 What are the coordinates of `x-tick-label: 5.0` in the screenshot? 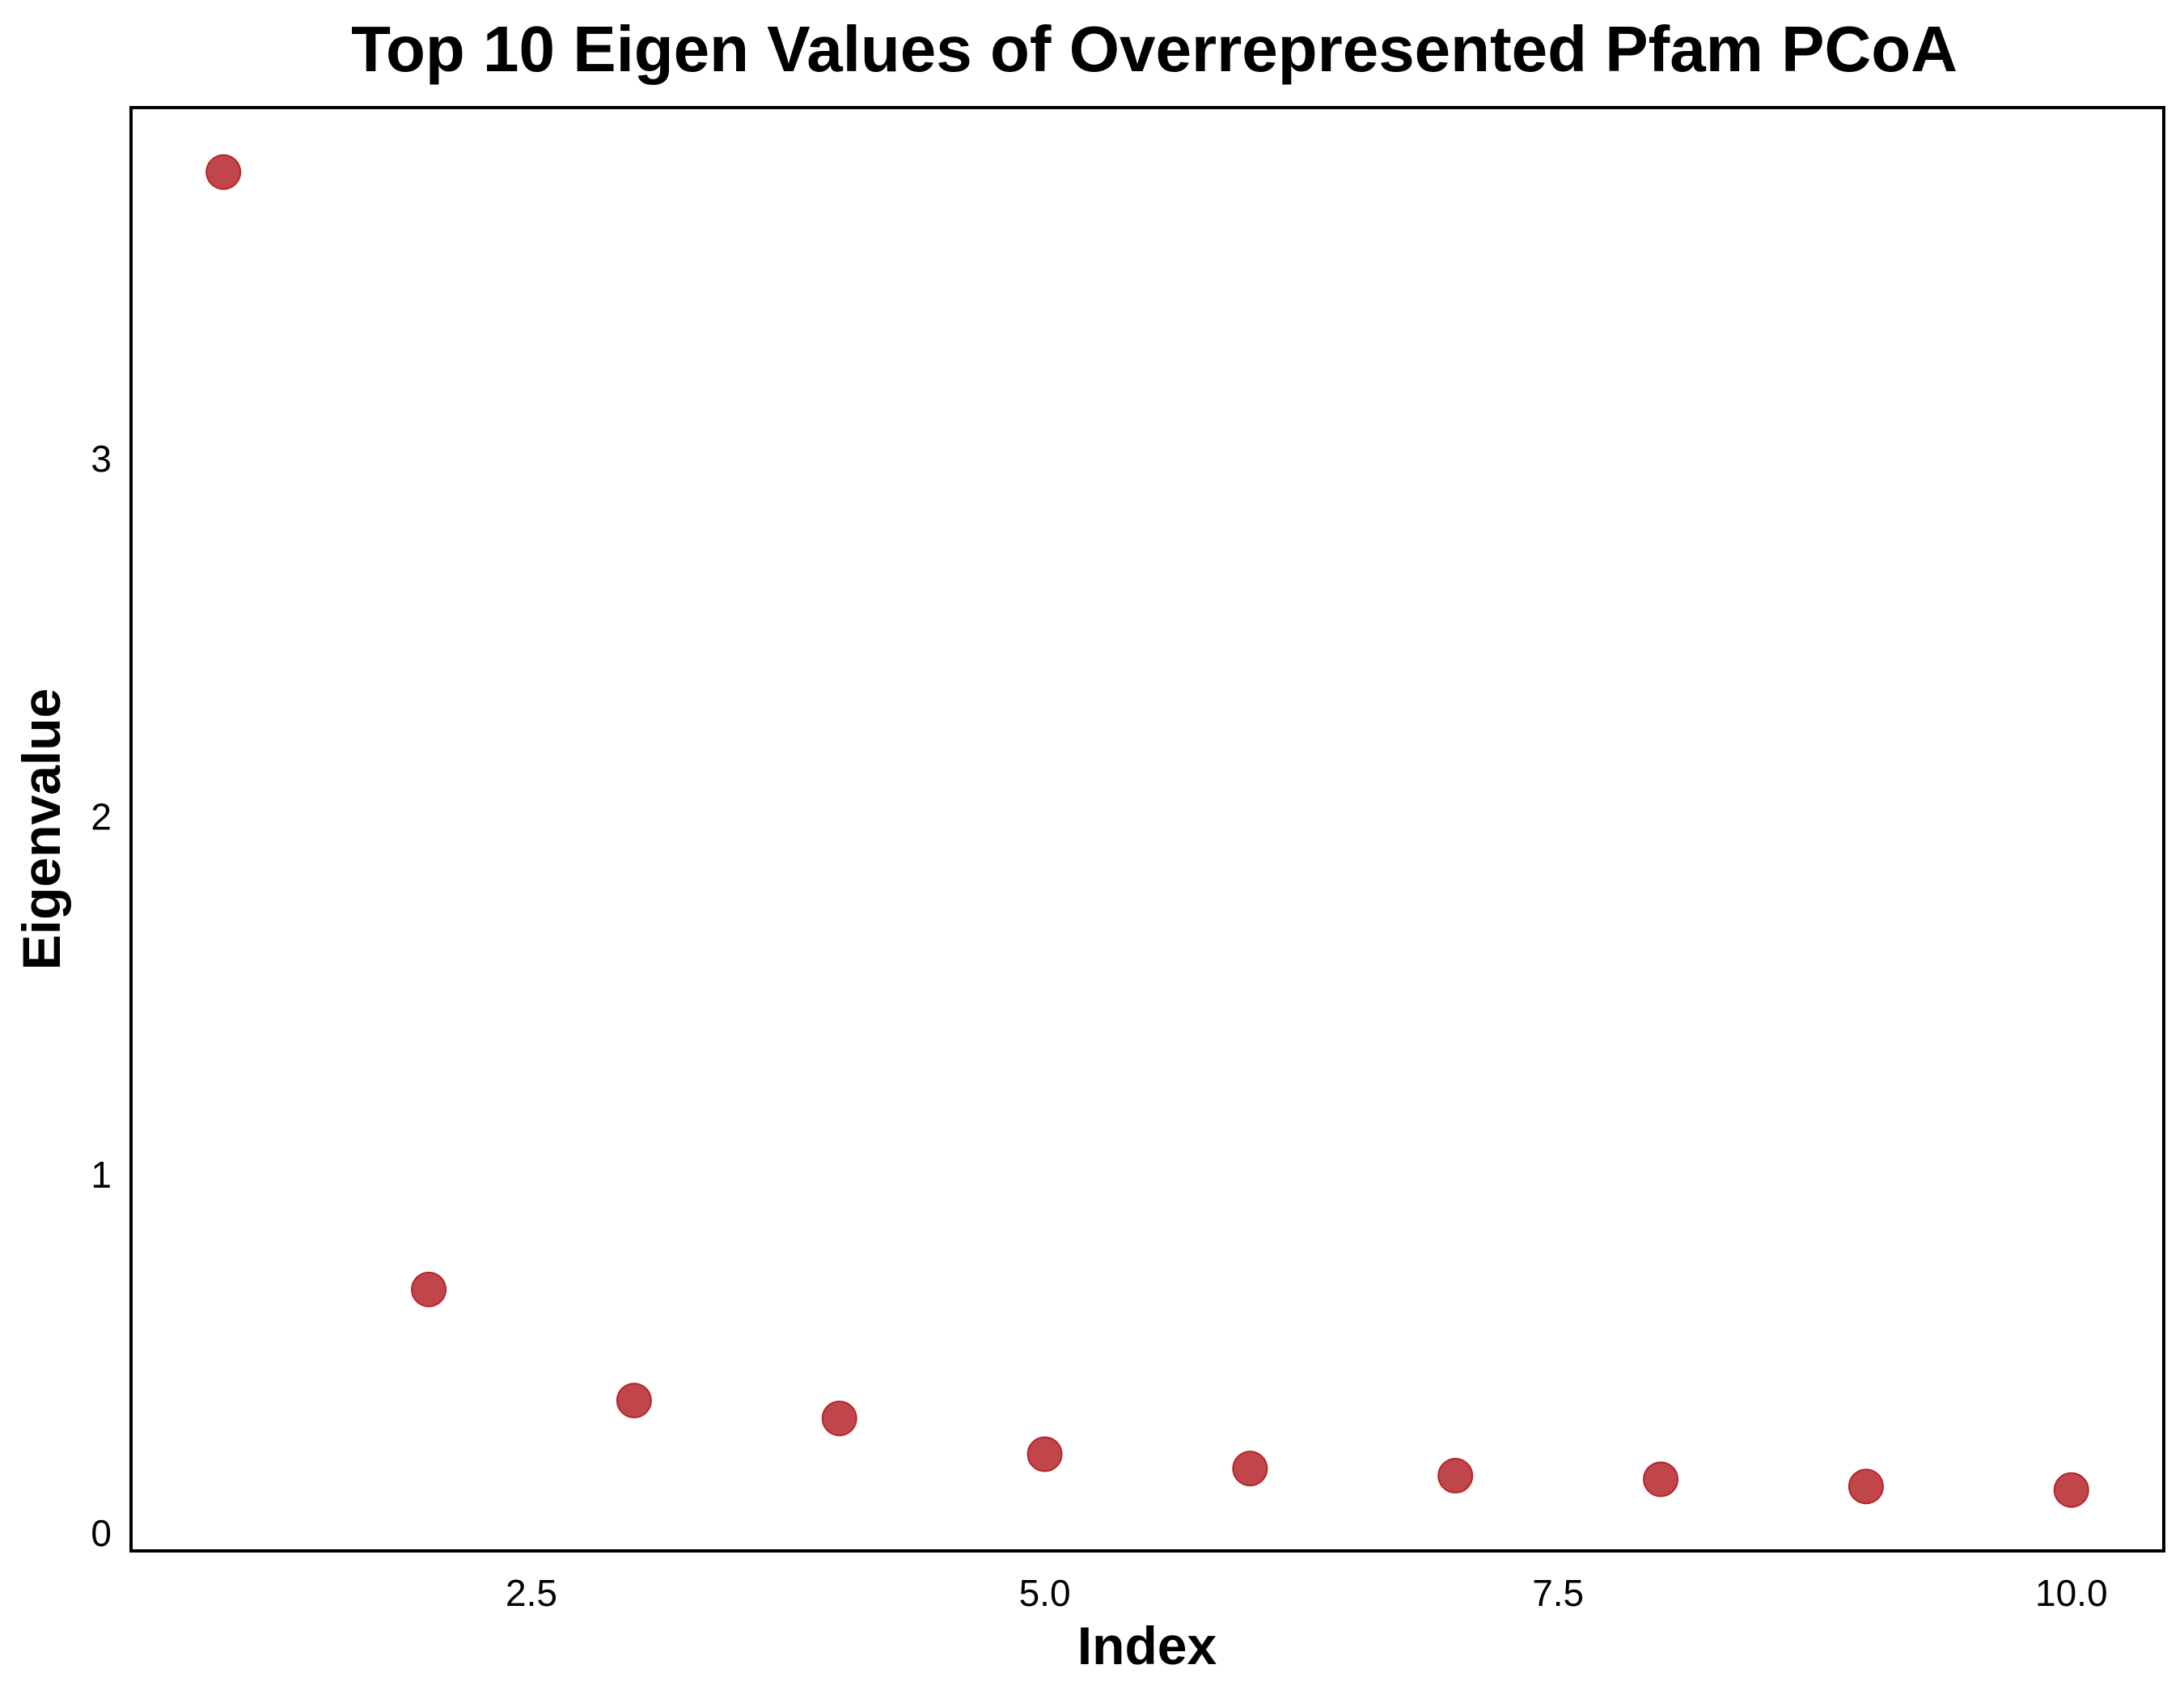 It's located at (1045, 1593).